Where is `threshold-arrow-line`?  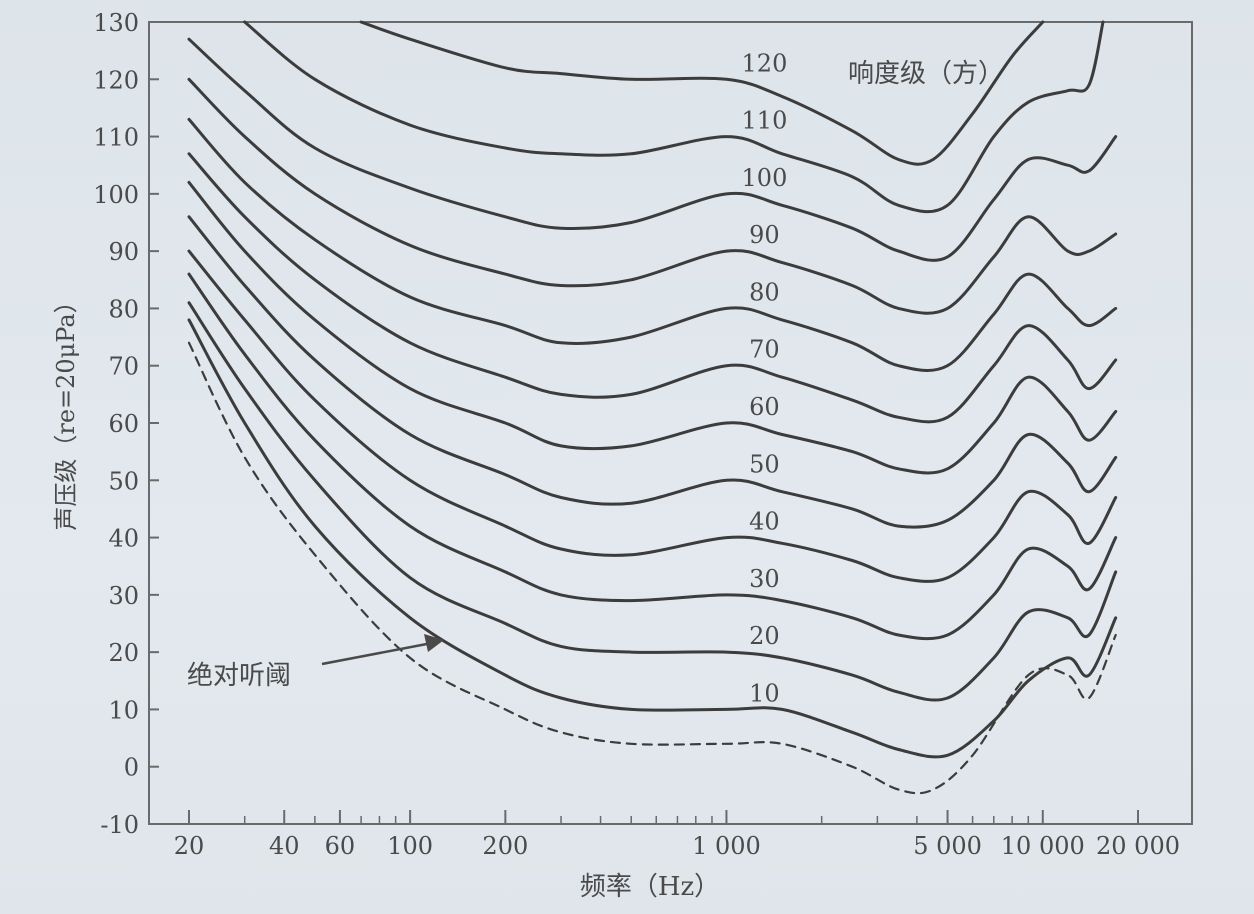
threshold-arrow-line is located at coordinates (377, 653).